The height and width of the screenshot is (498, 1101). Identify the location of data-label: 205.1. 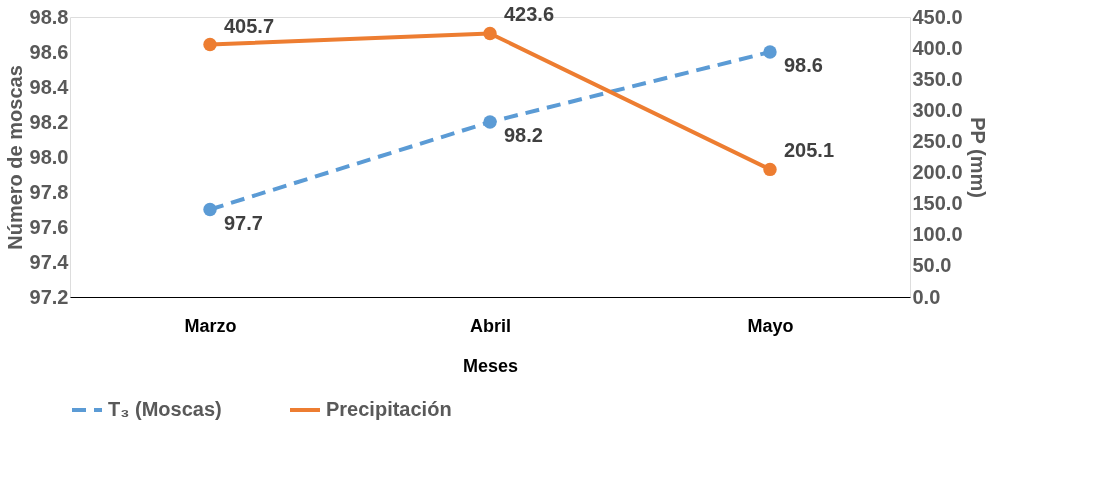
(809, 150).